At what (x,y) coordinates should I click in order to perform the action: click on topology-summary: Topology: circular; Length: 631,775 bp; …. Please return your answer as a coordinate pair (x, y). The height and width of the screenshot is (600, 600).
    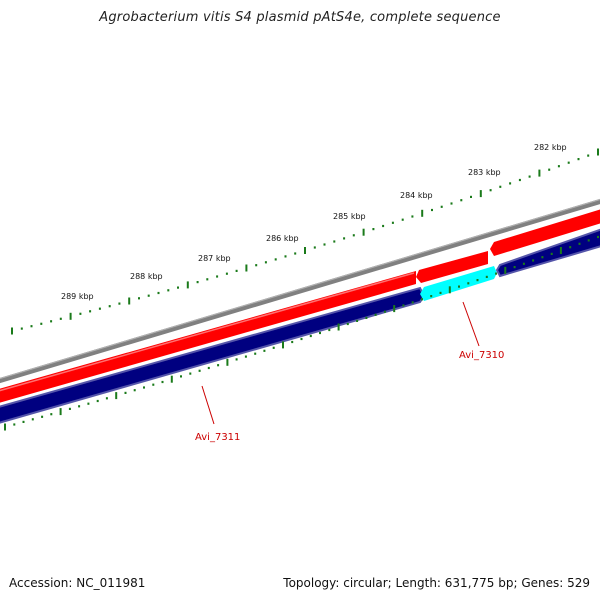
    Looking at the image, I should click on (436, 583).